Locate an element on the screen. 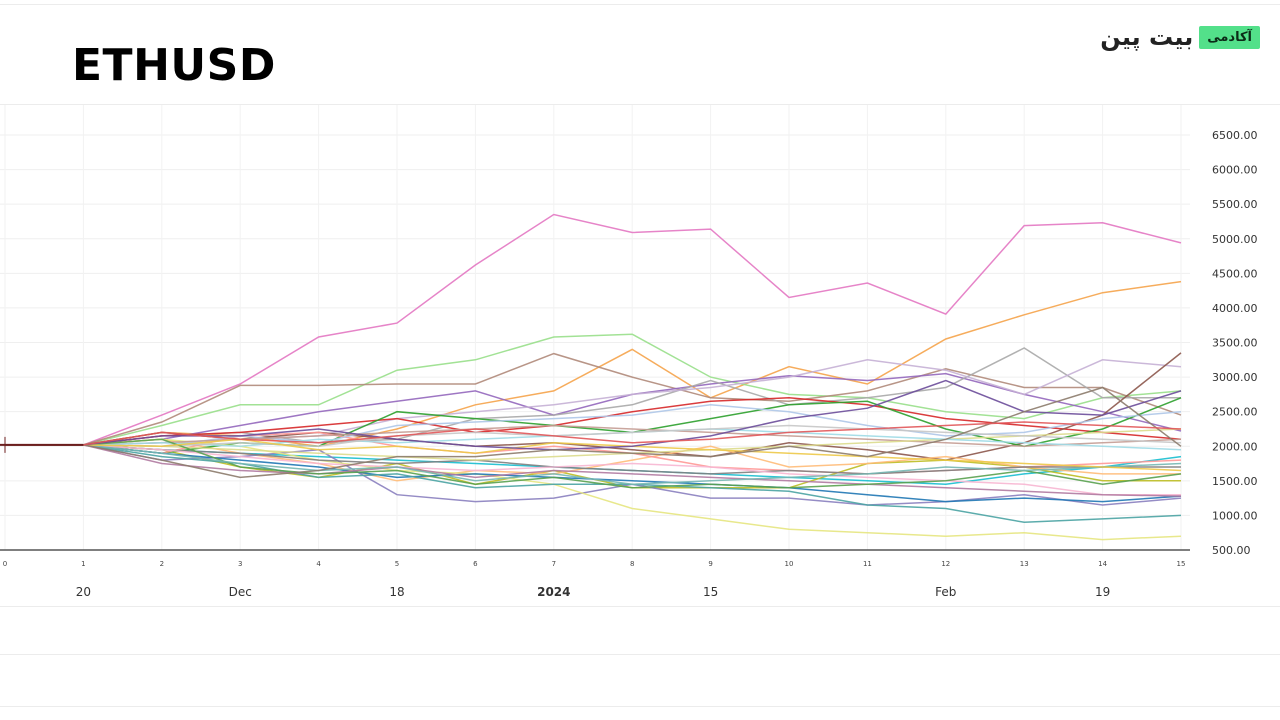 The width and height of the screenshot is (1280, 720). y-tick-label: 4500.00 is located at coordinates (1235, 273).